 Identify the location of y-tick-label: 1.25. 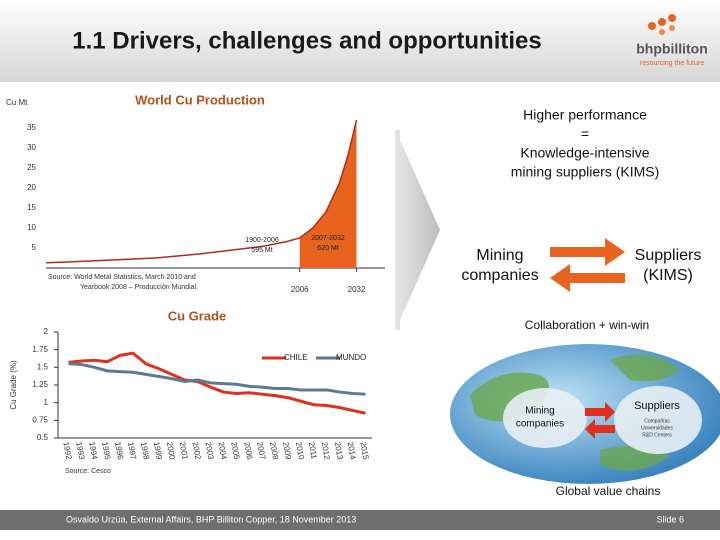
(40, 384).